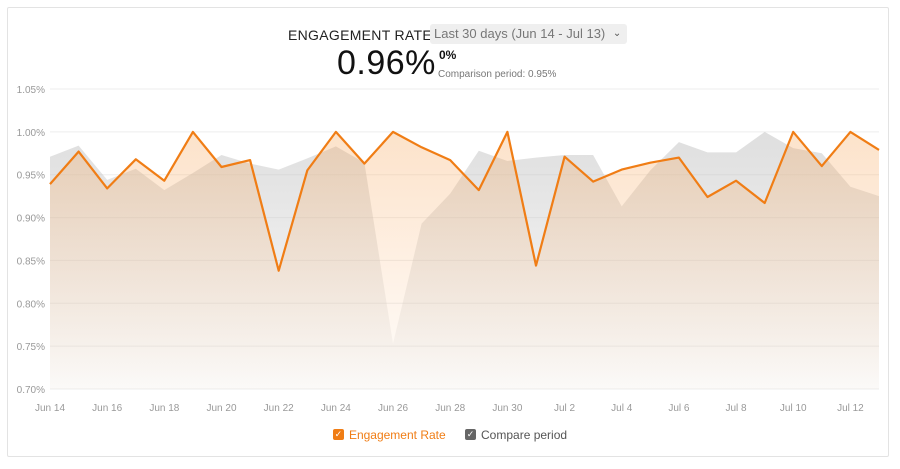 Image resolution: width=900 pixels, height=469 pixels. I want to click on x-tick-label: Jun 16, so click(107, 408).